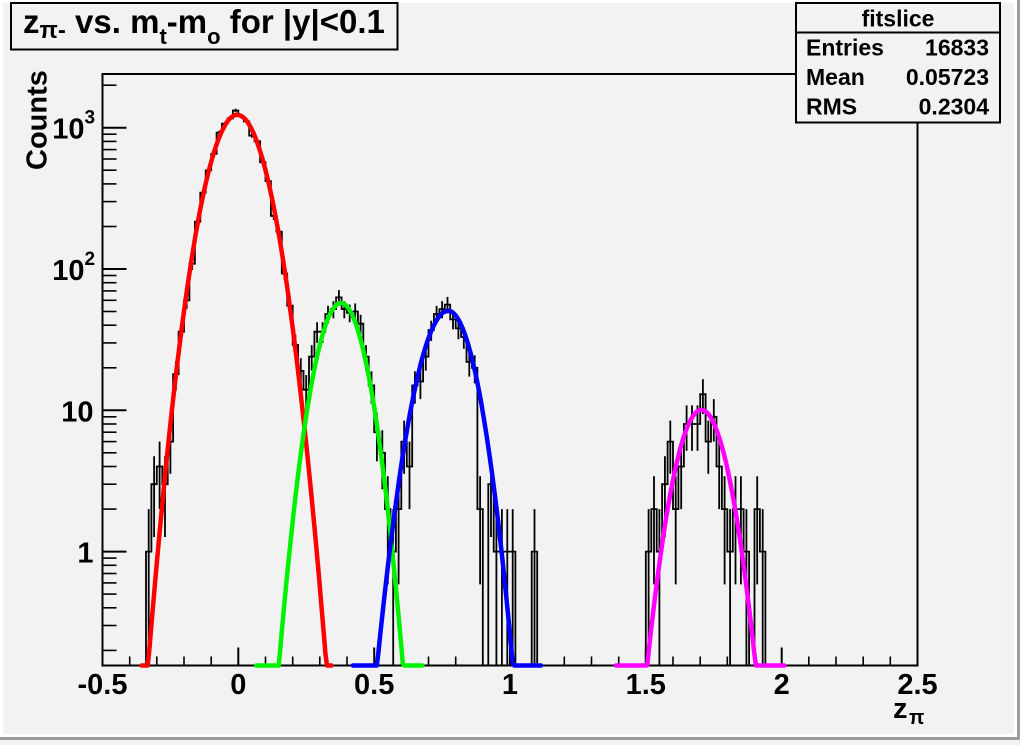  What do you see at coordinates (917, 685) in the screenshot?
I see `svg-text: 2.5` at bounding box center [917, 685].